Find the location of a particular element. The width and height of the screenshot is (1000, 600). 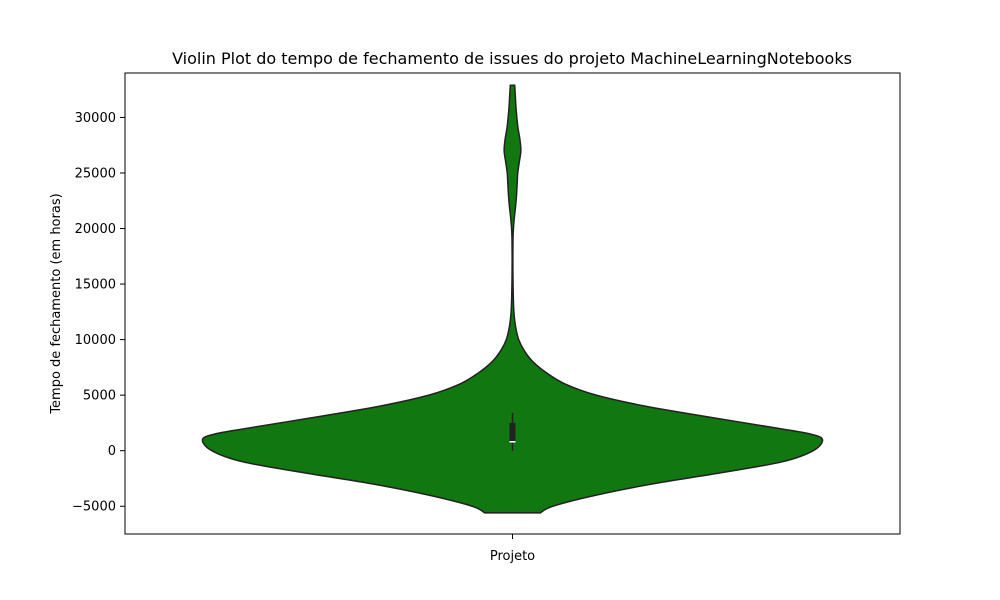

y-tick-label: −5000 is located at coordinates (94, 507).